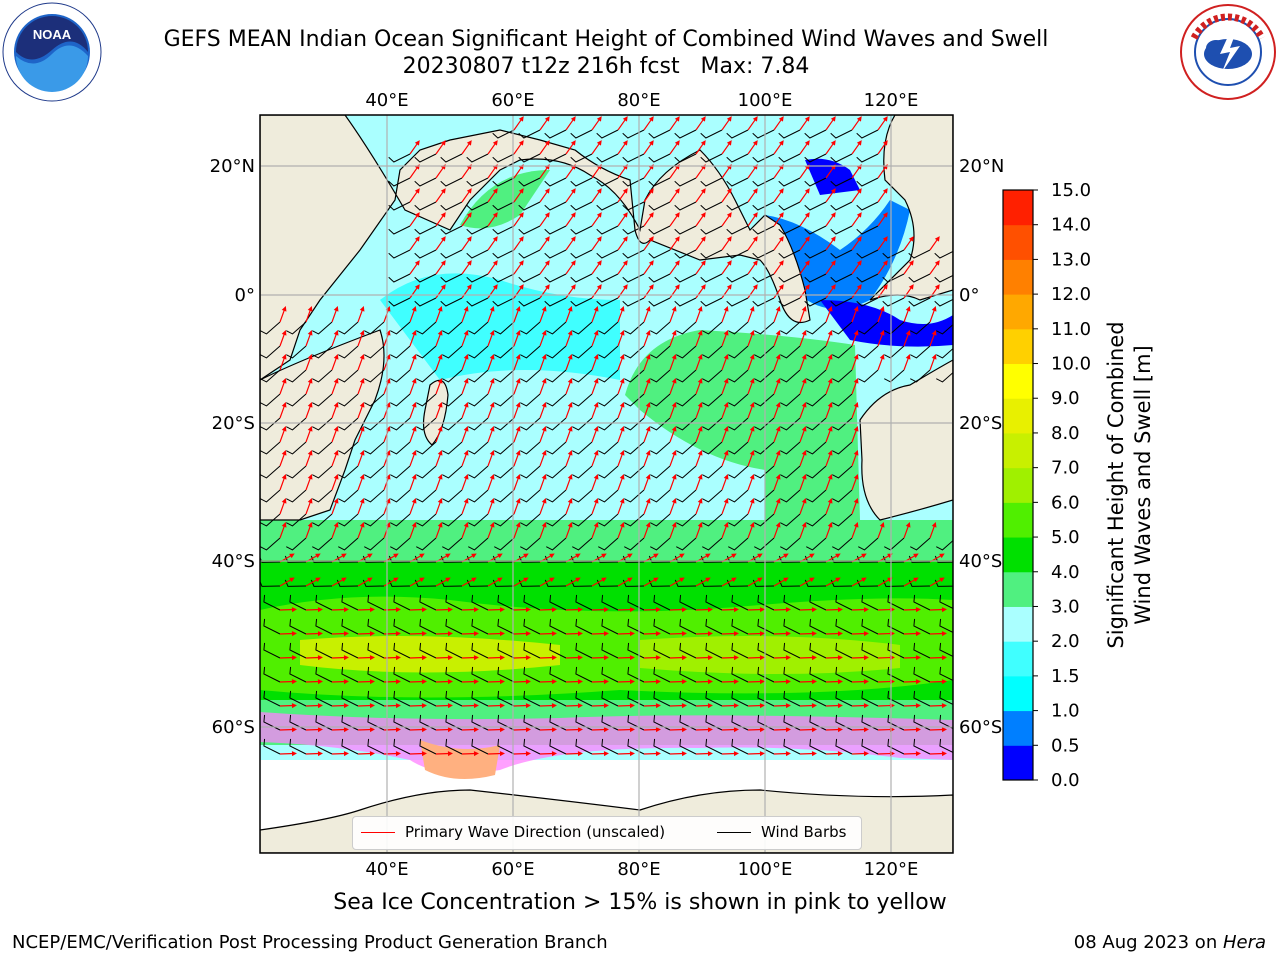 The height and width of the screenshot is (960, 1280). I want to click on legend-wave-swatch, so click(378, 832).